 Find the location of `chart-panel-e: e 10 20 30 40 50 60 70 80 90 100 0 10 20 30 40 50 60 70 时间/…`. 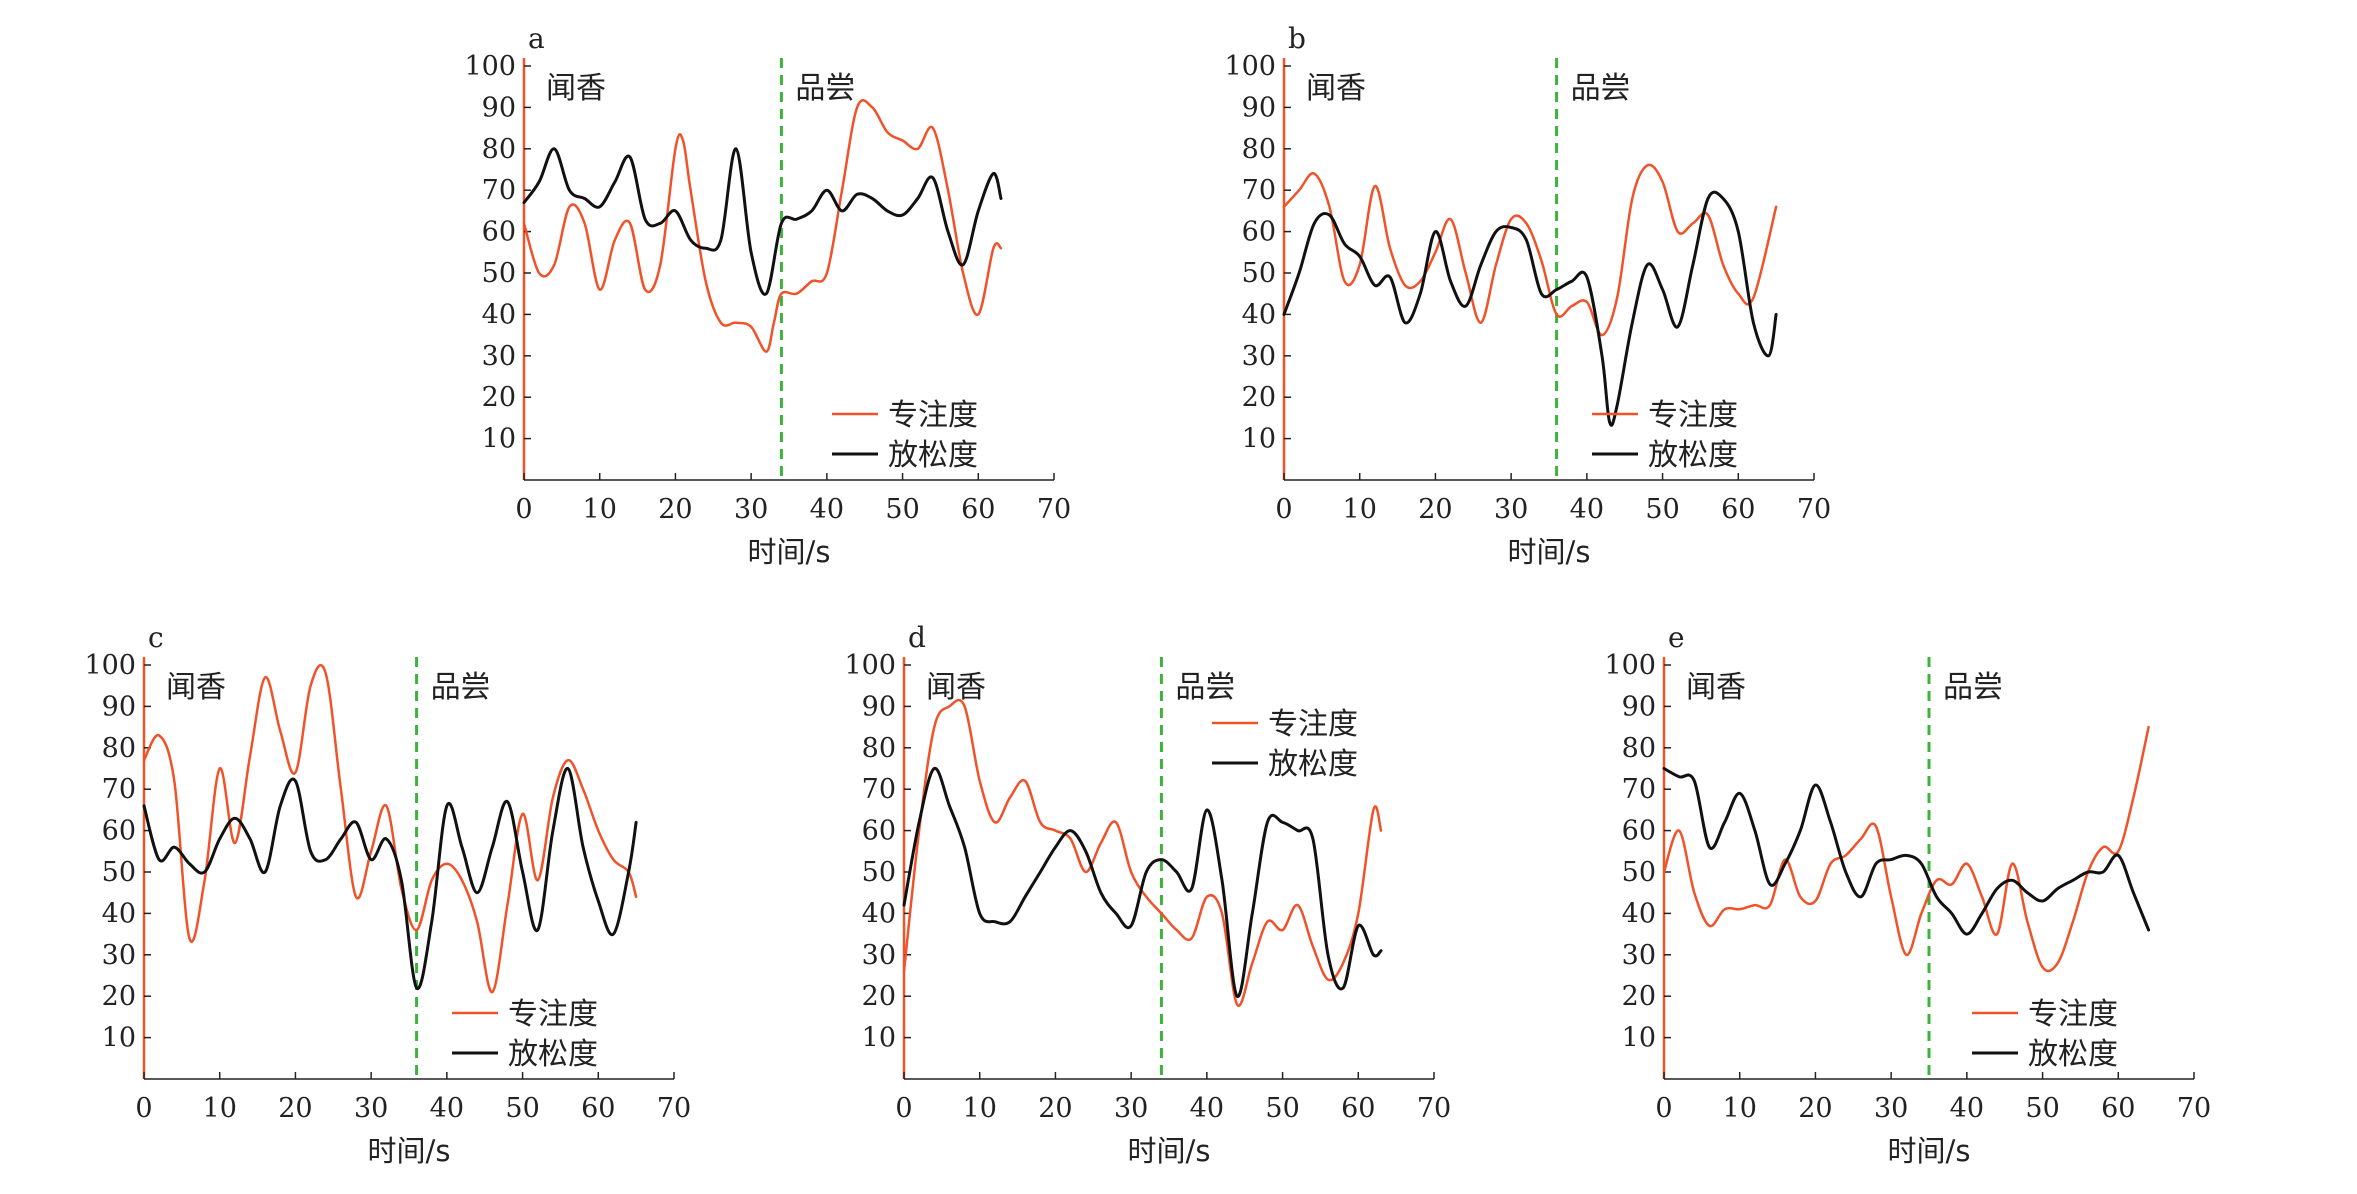

chart-panel-e: e 10 20 30 40 50 60 70 80 90 100 0 10 20 30 40 50 60 70 时间/… is located at coordinates (1908, 897).